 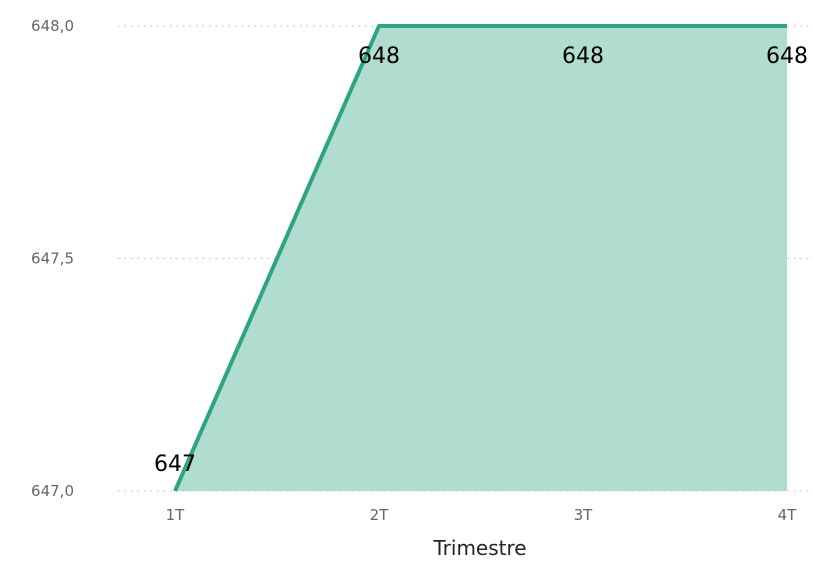 I want to click on x-axis-ticks: 1T 2T 3T 4T, so click(x=482, y=515).